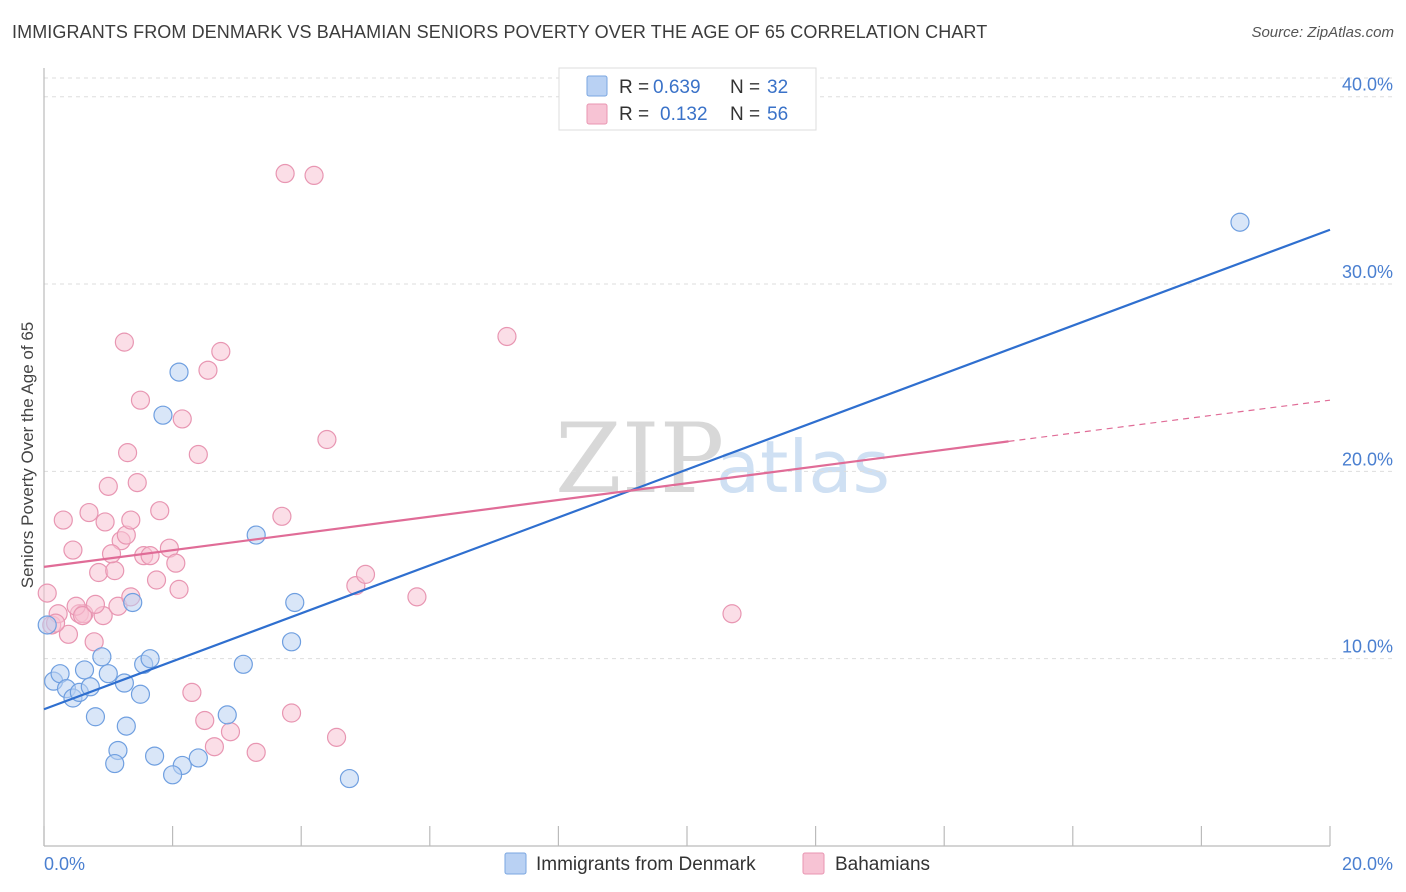  I want to click on source-label: Source: ZipAtlas.com, so click(1322, 32).